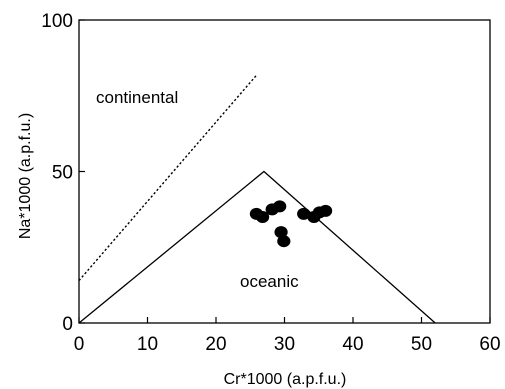 This screenshot has width=505, height=389. What do you see at coordinates (57, 21) in the screenshot?
I see `y-tick-label: 100` at bounding box center [57, 21].